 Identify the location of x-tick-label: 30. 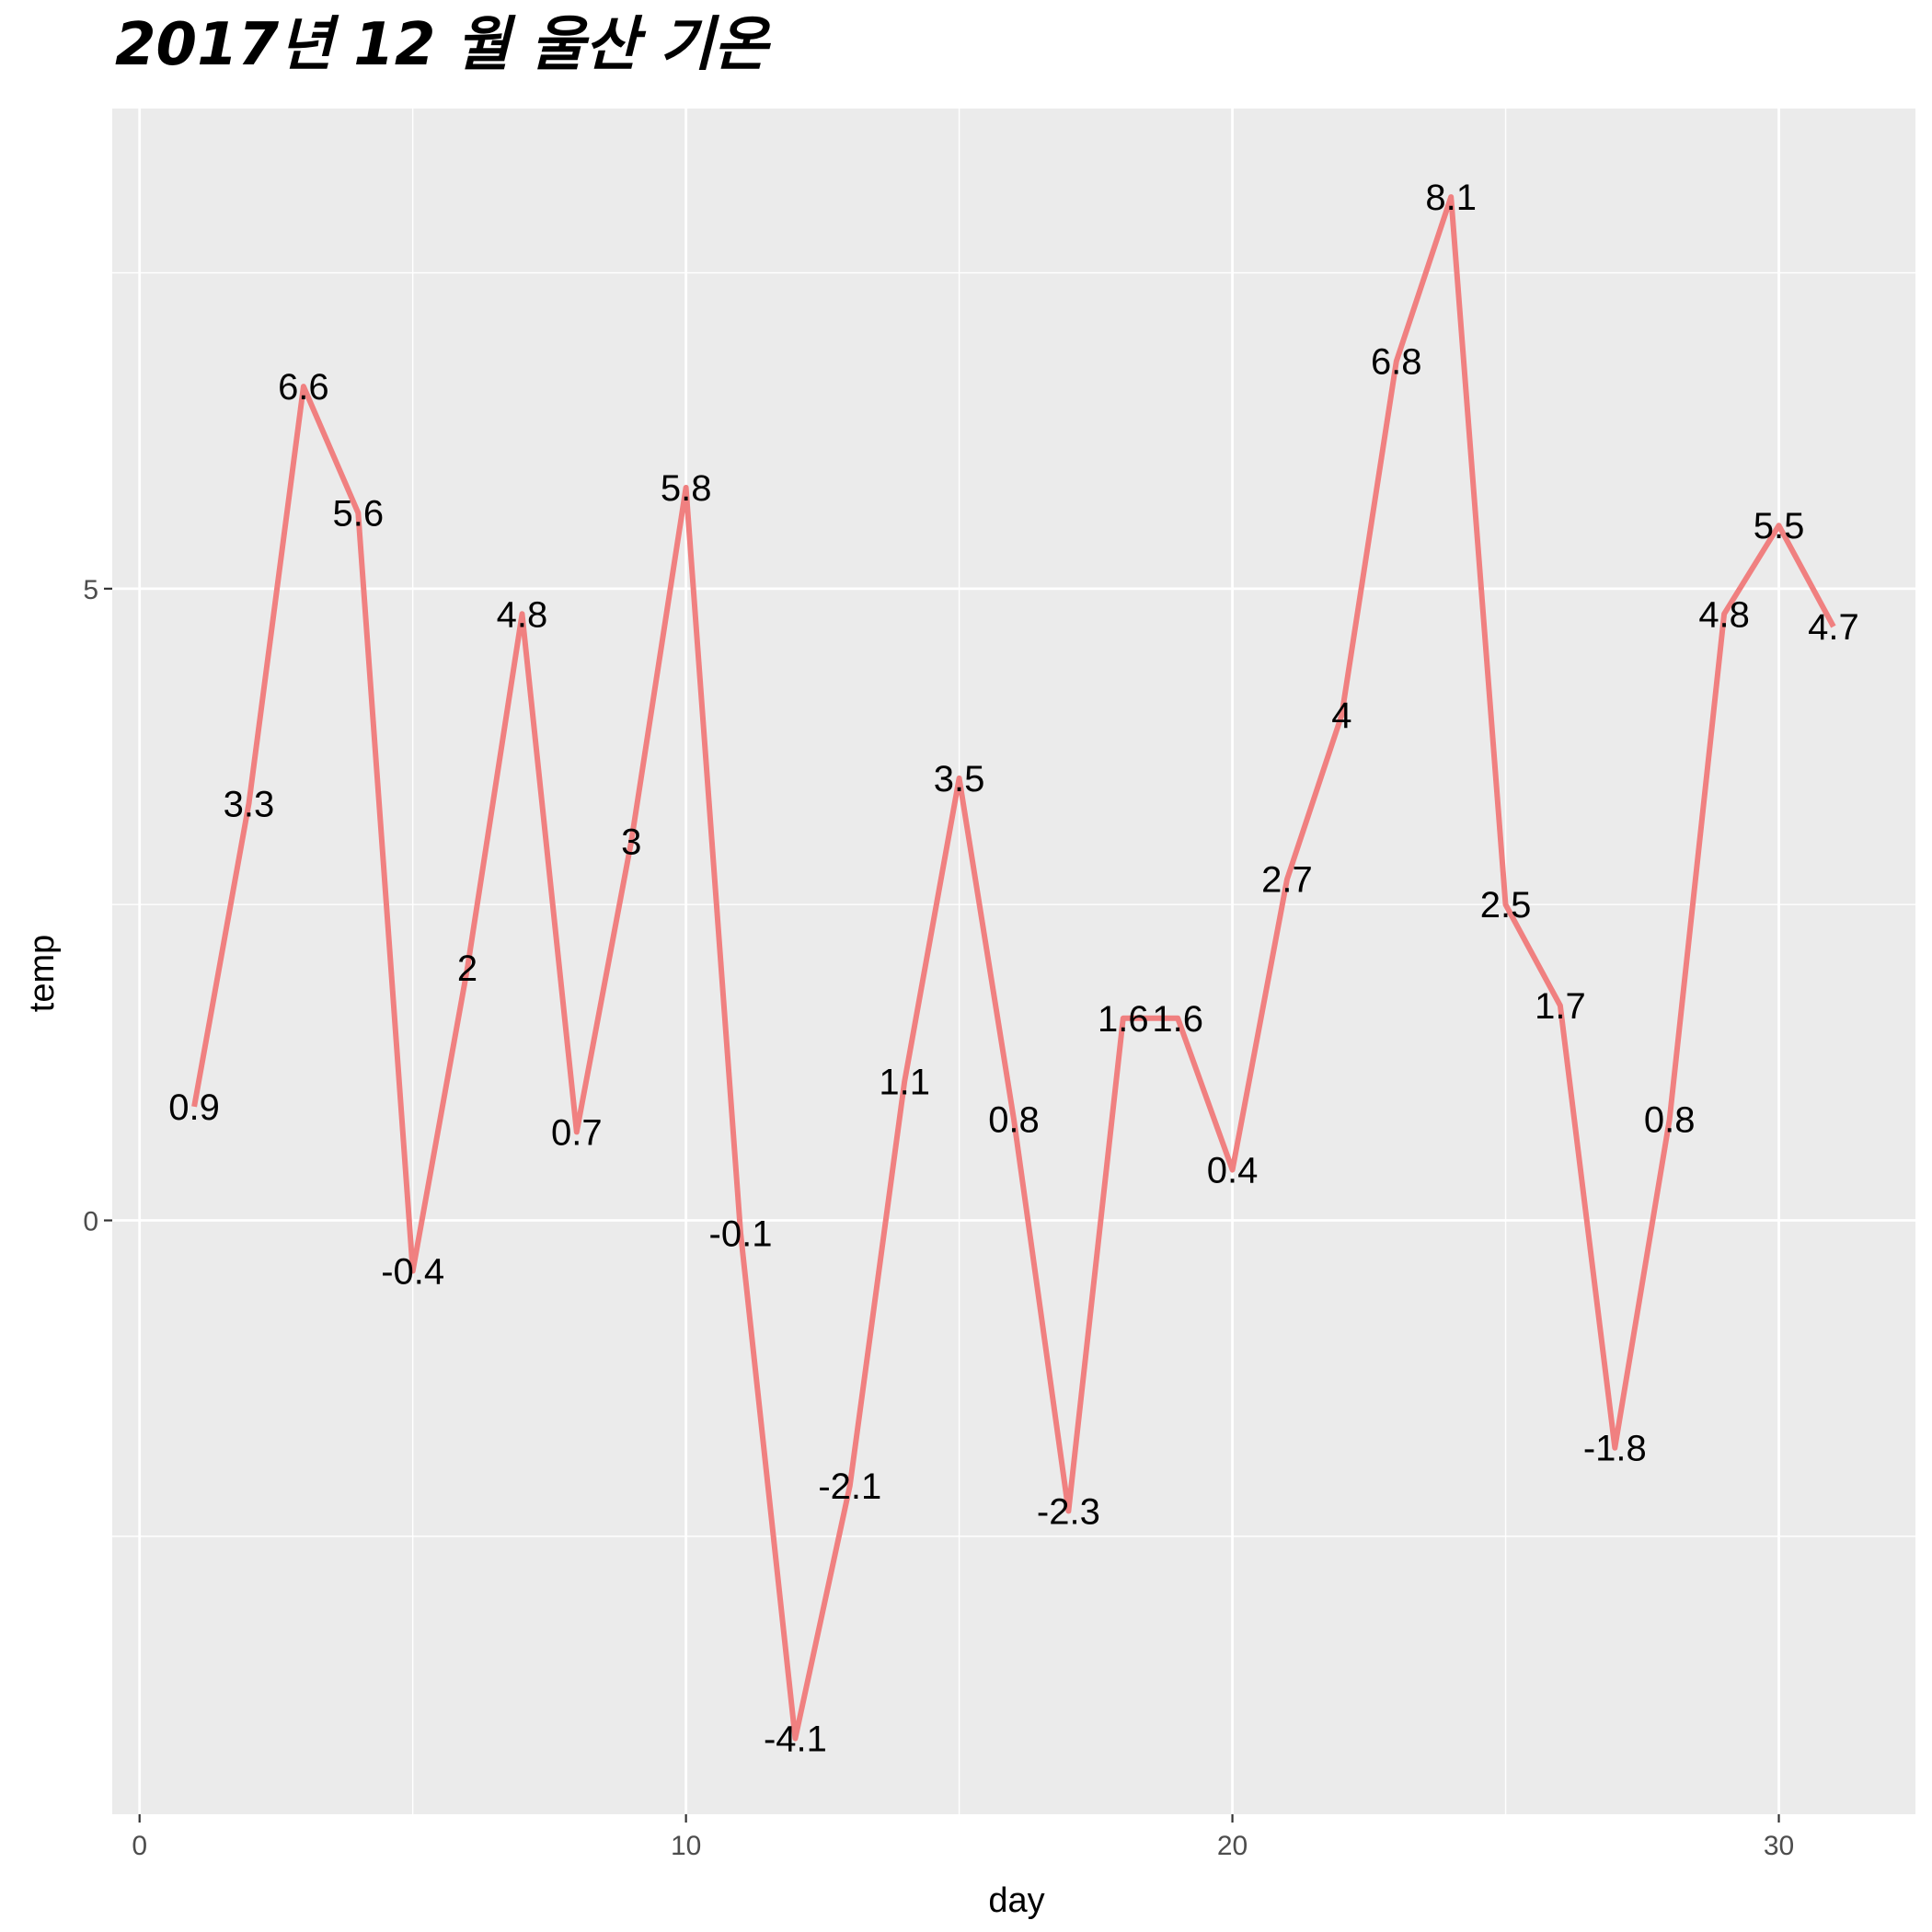
(1779, 1846).